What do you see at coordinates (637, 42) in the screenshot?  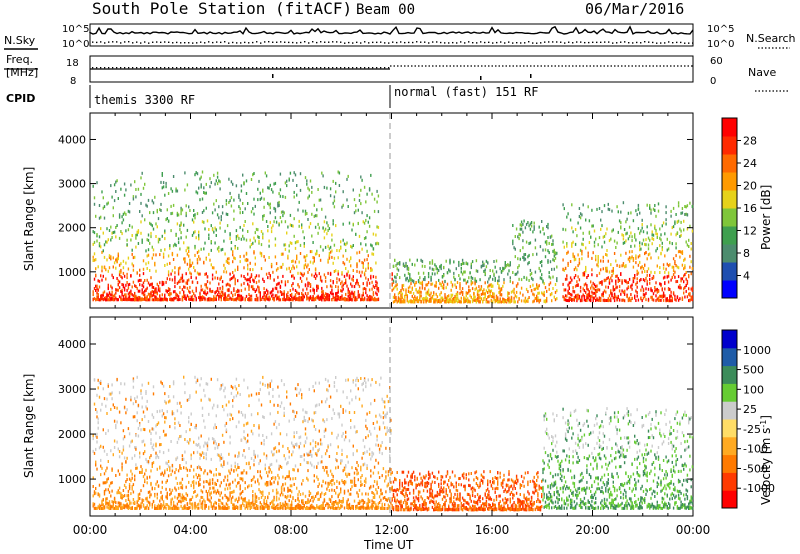 I see `noise-search-dot` at bounding box center [637, 42].